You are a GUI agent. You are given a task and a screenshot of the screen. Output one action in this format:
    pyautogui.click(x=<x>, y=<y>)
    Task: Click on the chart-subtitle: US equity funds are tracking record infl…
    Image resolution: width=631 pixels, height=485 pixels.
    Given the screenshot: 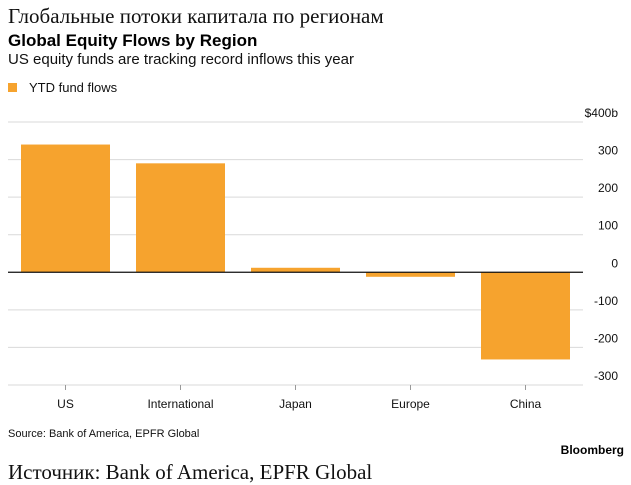 What is the action you would take?
    pyautogui.click(x=181, y=59)
    